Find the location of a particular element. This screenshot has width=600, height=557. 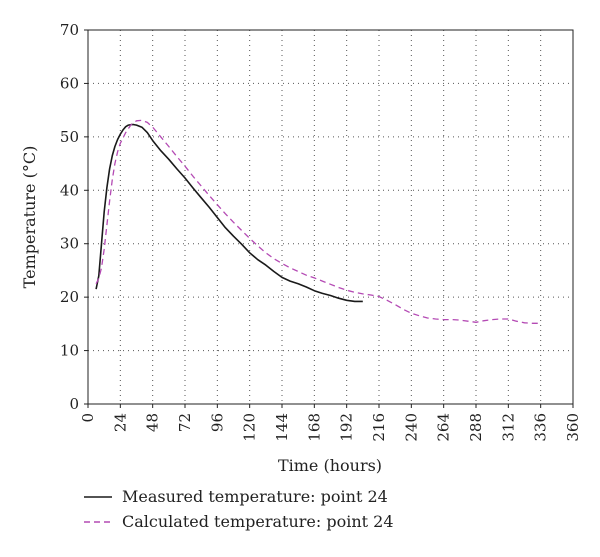

y-tick-label: 30 is located at coordinates (69, 244).